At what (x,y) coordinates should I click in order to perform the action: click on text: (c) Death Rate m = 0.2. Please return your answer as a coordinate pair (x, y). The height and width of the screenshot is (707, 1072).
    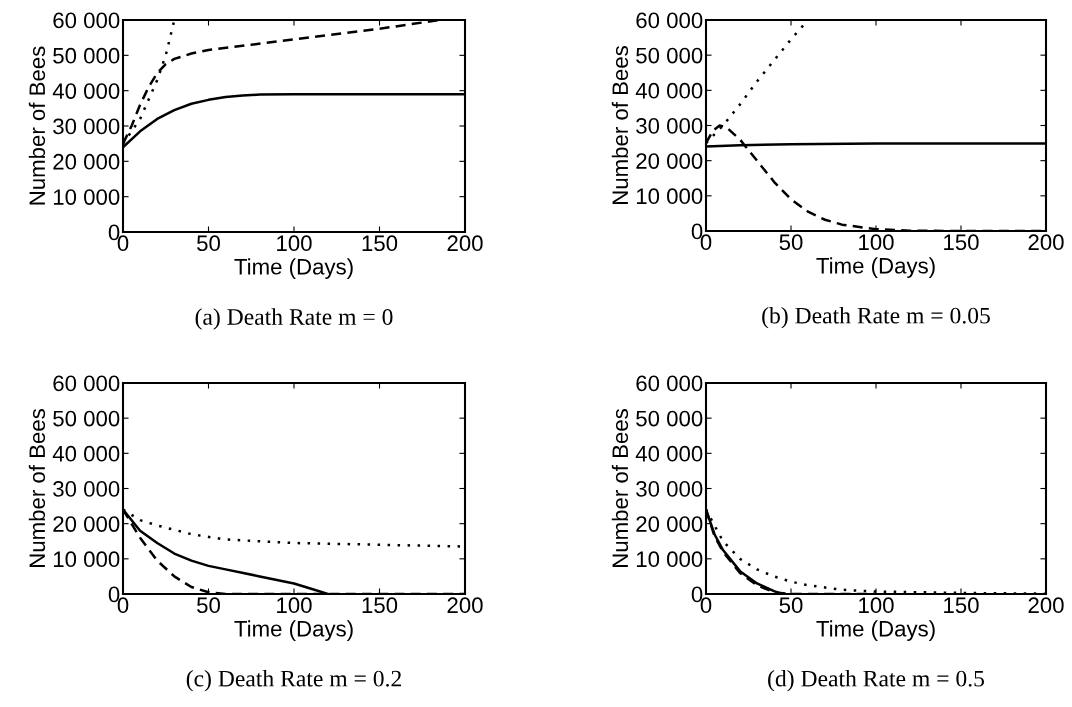
    Looking at the image, I should click on (293, 680).